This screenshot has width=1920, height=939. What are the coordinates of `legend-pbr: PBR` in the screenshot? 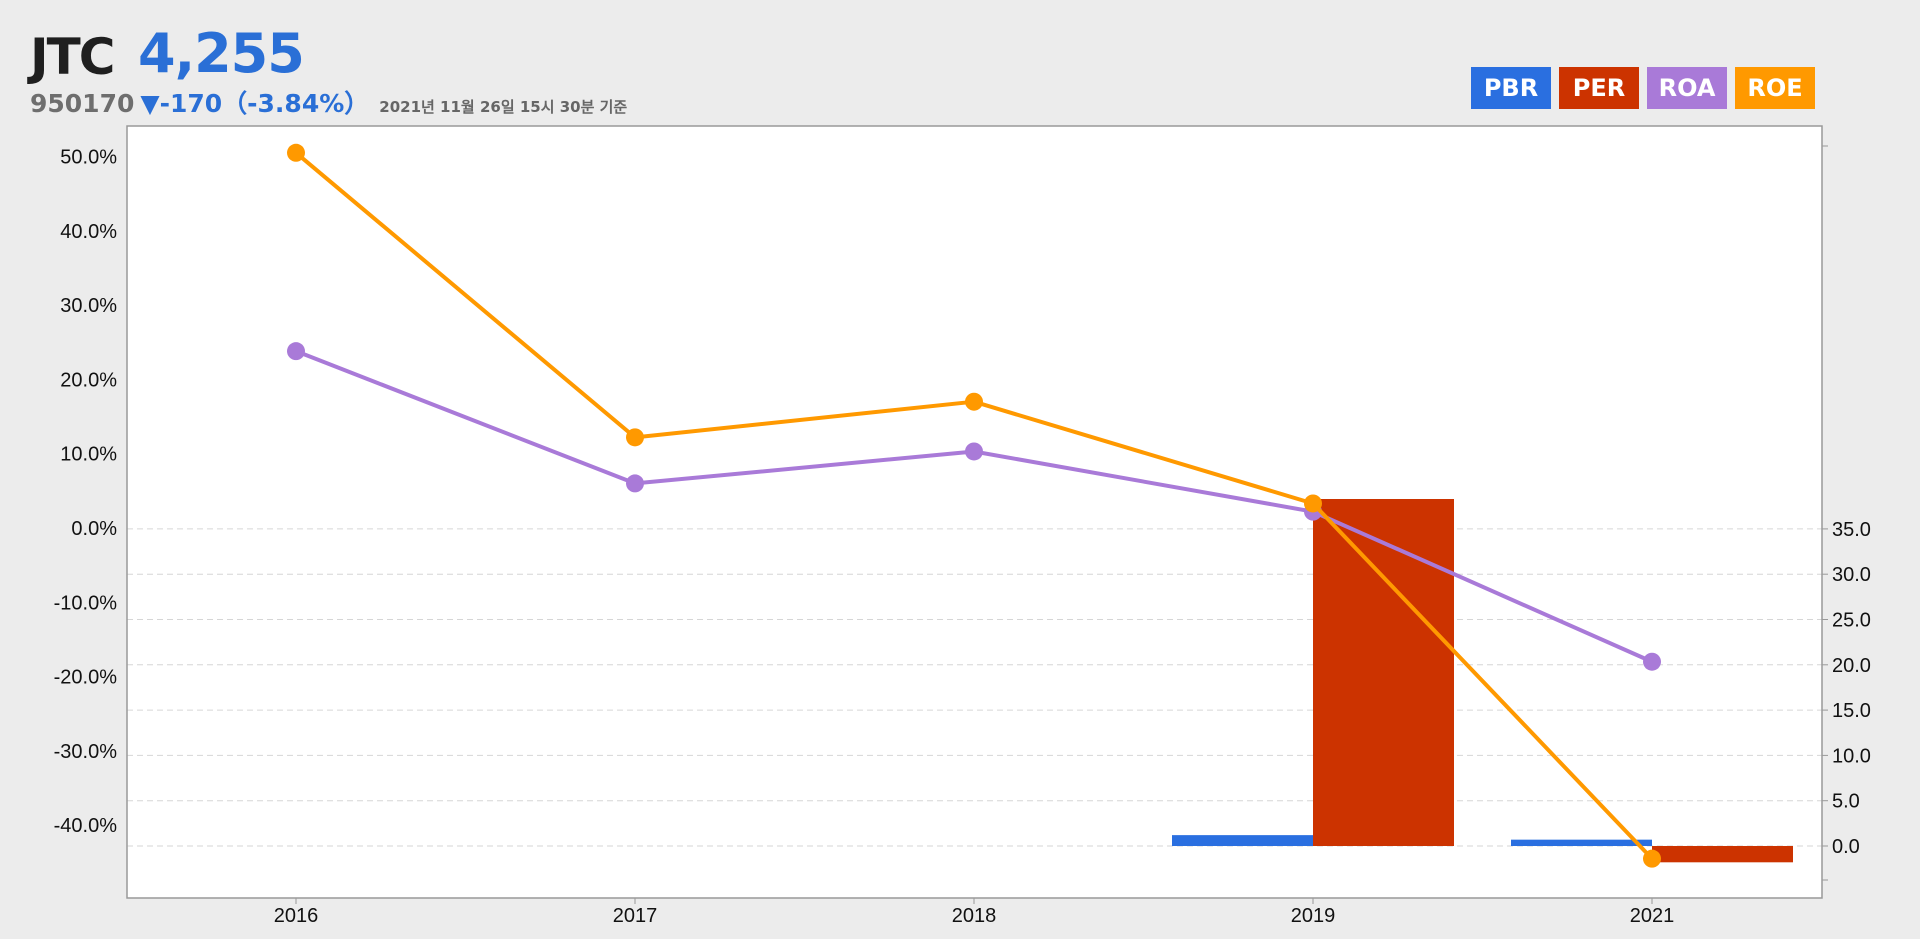 It's located at (1511, 88).